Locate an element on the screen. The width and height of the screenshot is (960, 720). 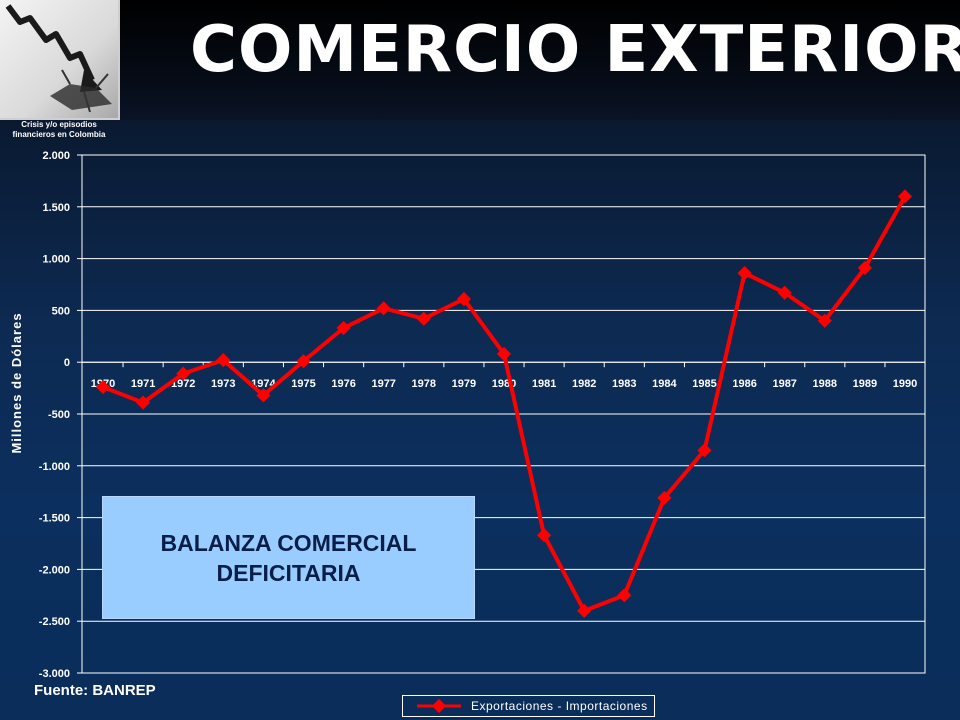
y-tick-label: -1.000 is located at coordinates (54, 467).